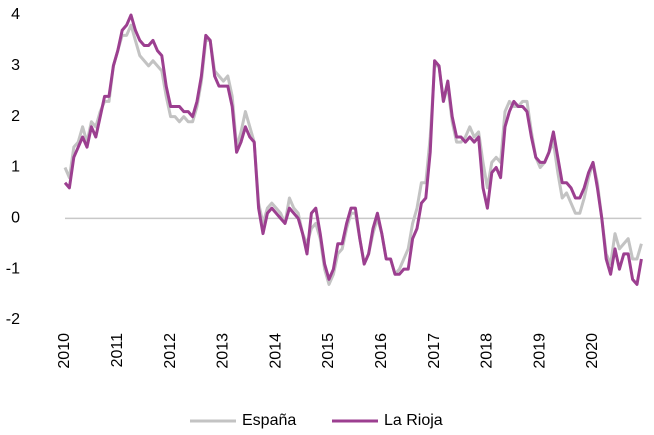 This screenshot has width=654, height=435. Describe the element at coordinates (15, 167) in the screenshot. I see `y-tick-label: 1` at that location.